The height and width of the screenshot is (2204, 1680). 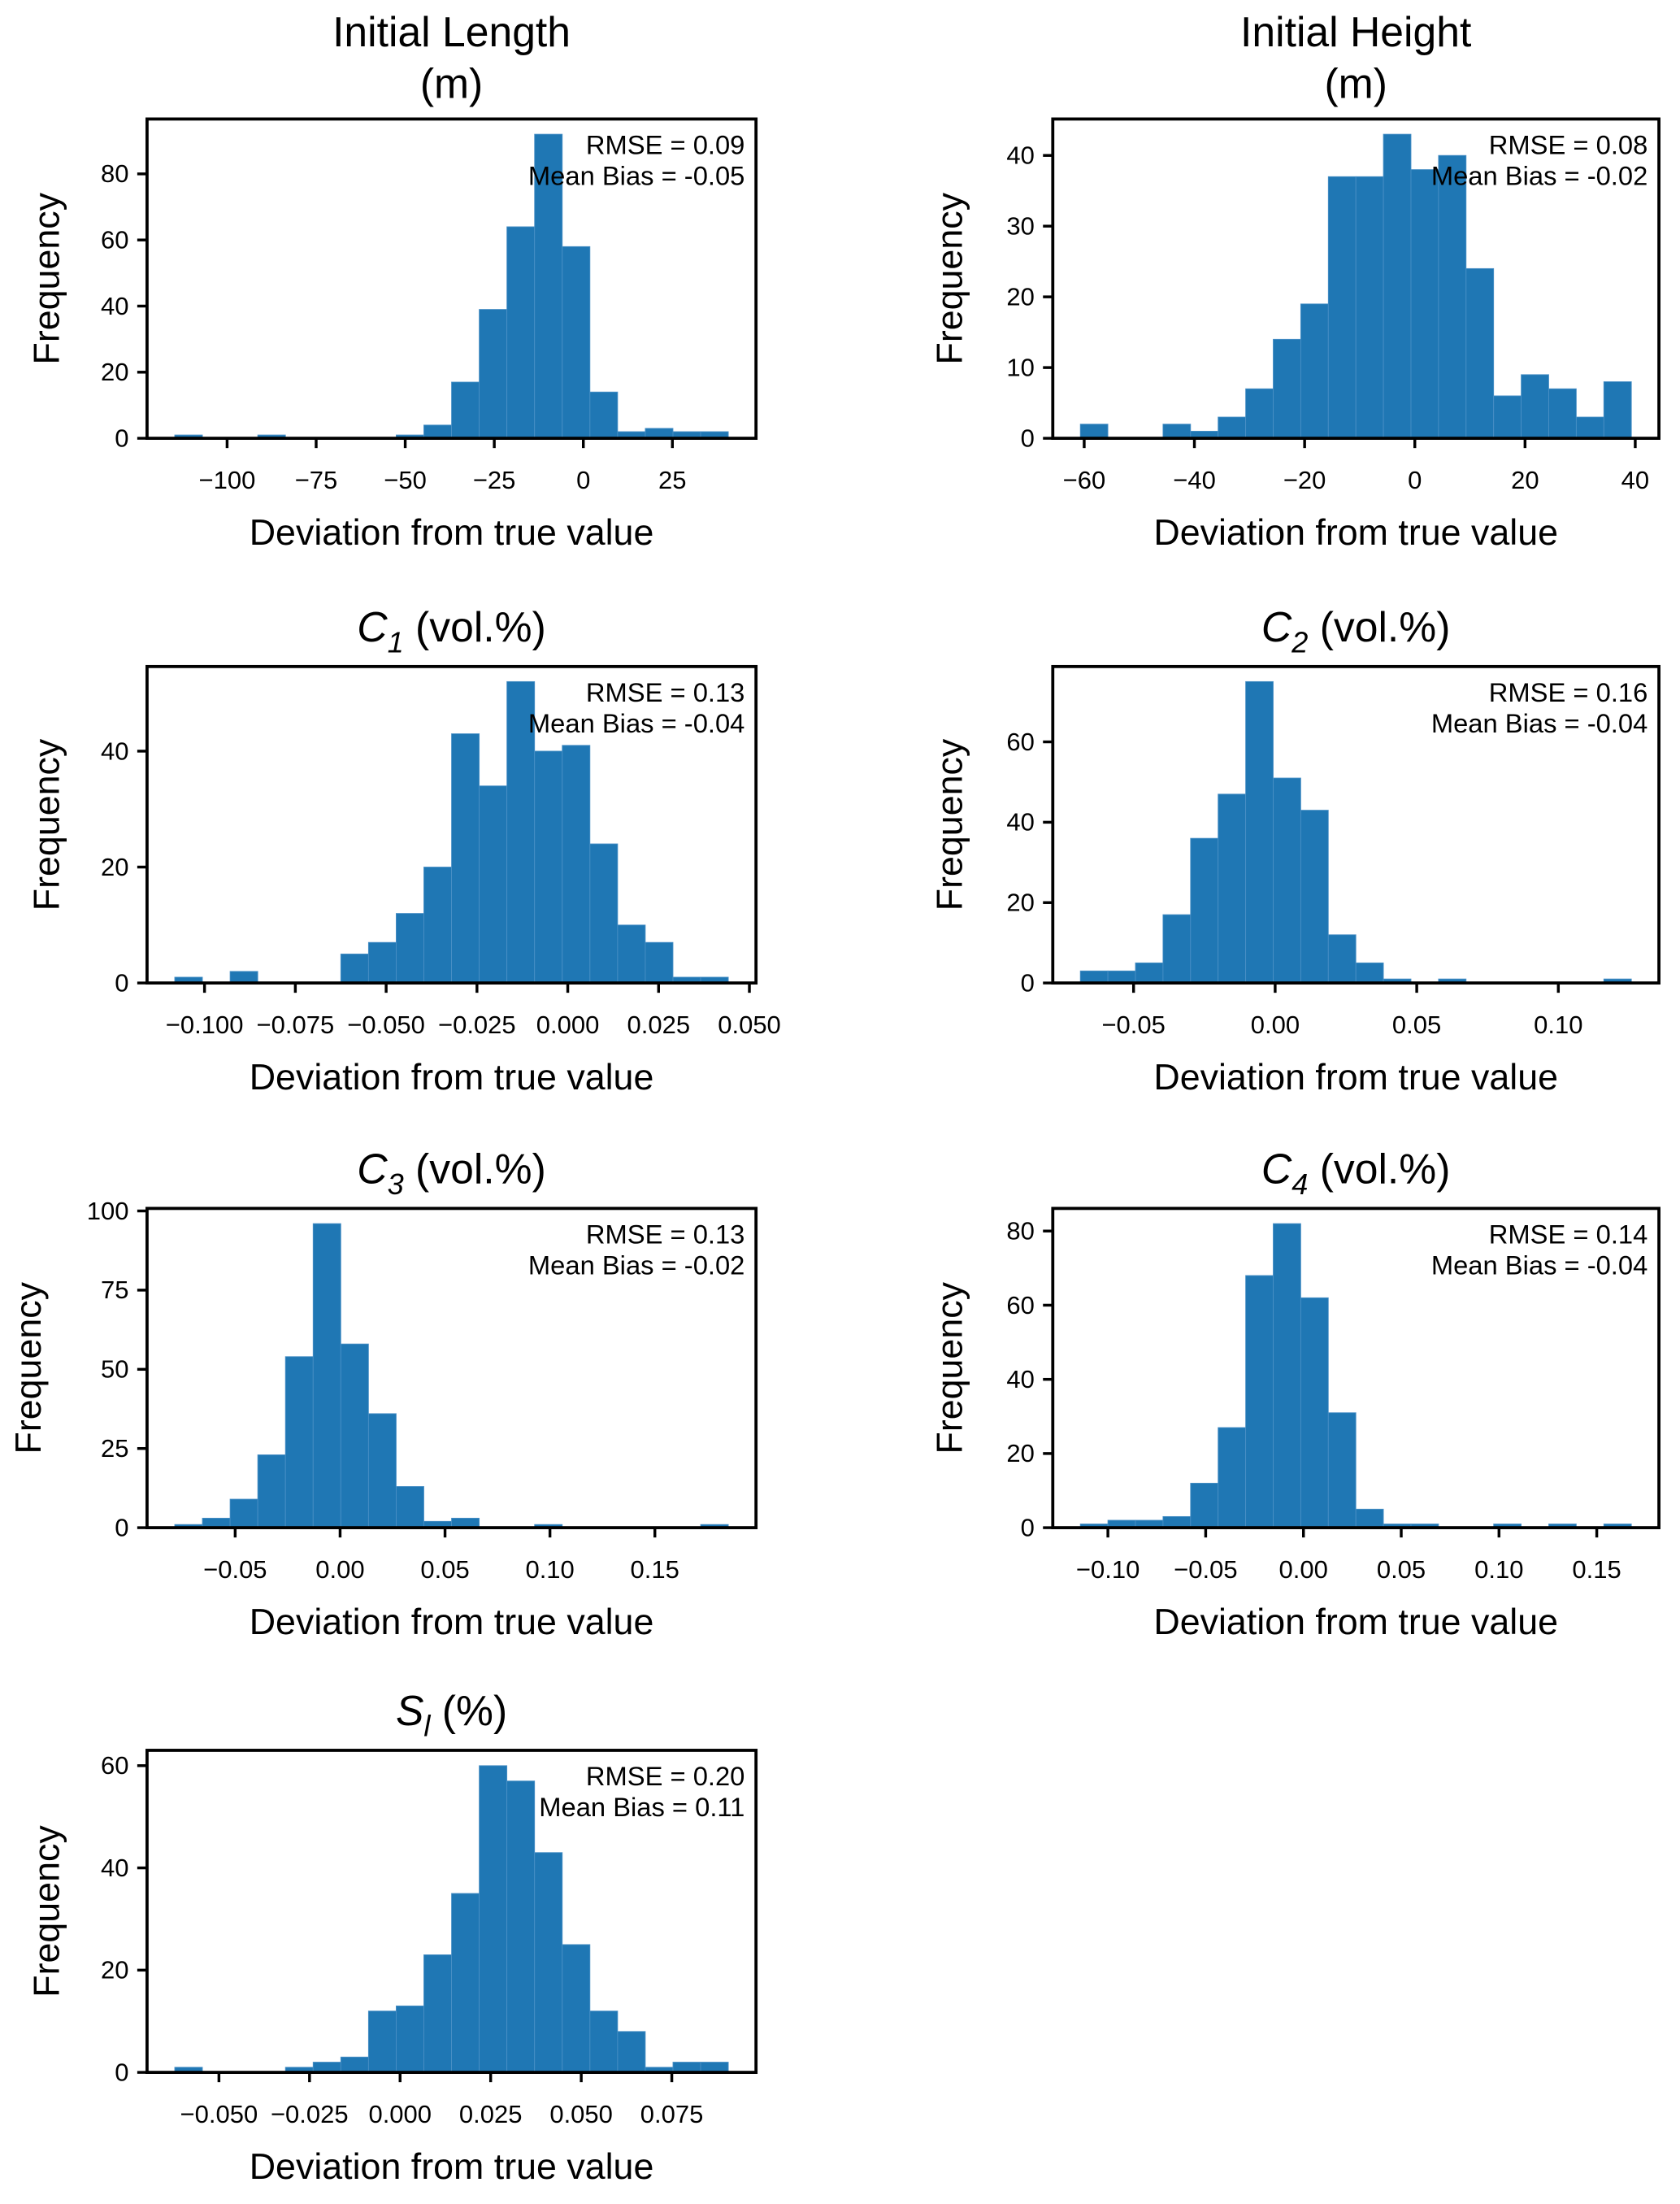 I want to click on title-unit: (%), so click(x=468, y=1711).